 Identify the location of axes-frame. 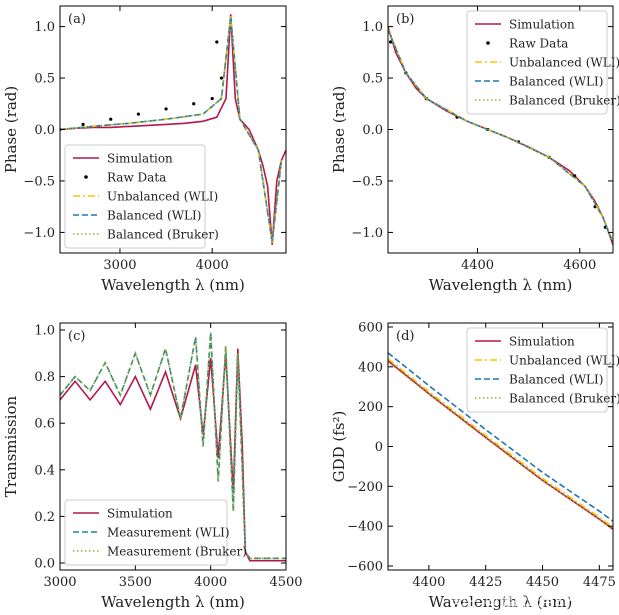
(173, 446).